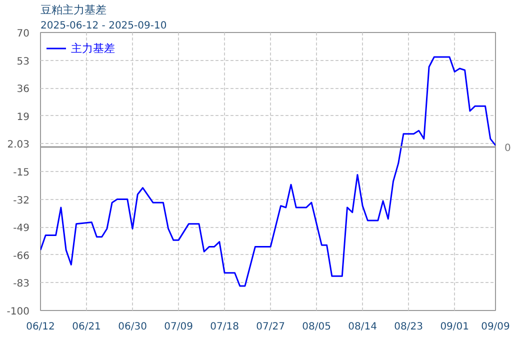 The height and width of the screenshot is (350, 520). What do you see at coordinates (18, 145) in the screenshot?
I see `y-tick-label: 2.03` at bounding box center [18, 145].